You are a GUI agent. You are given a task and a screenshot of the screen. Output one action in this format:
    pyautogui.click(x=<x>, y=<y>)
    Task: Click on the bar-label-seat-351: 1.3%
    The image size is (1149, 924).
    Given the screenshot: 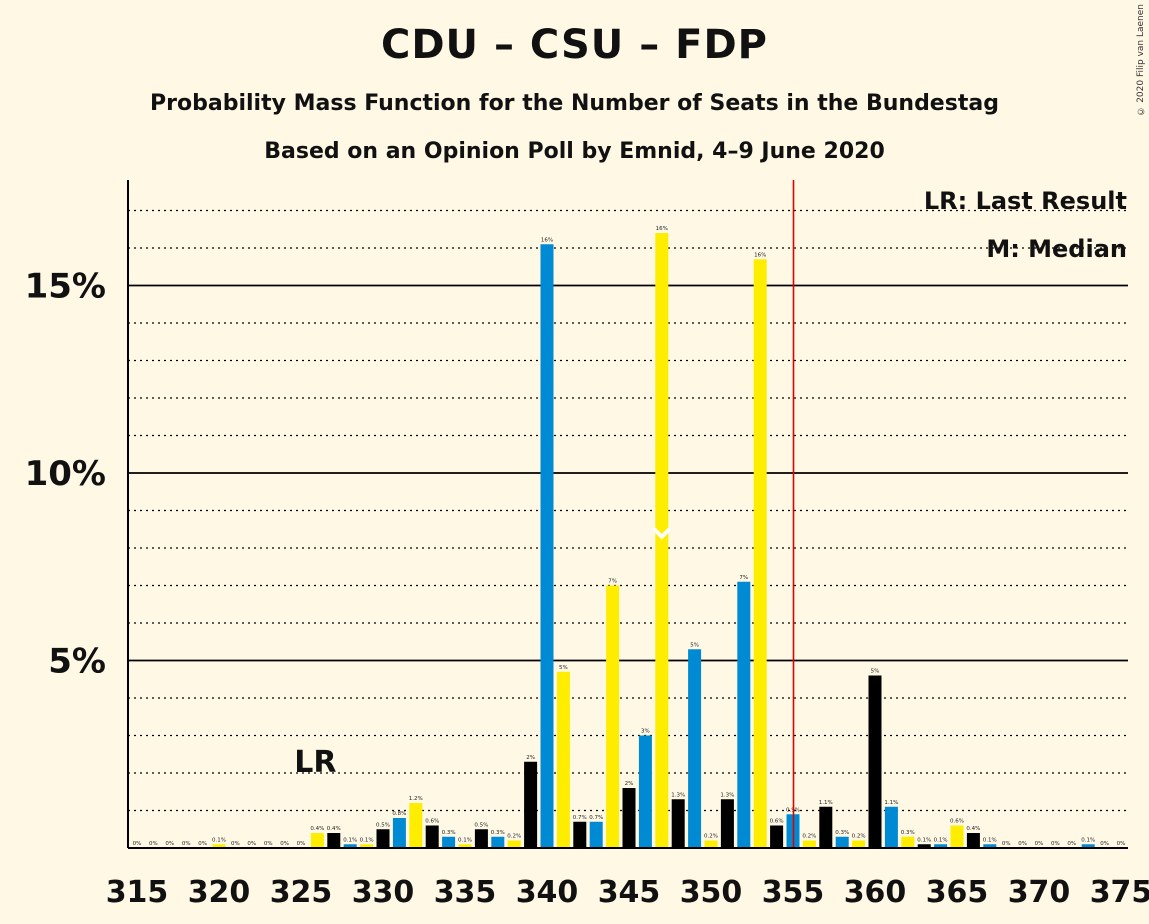 What is the action you would take?
    pyautogui.click(x=727, y=795)
    